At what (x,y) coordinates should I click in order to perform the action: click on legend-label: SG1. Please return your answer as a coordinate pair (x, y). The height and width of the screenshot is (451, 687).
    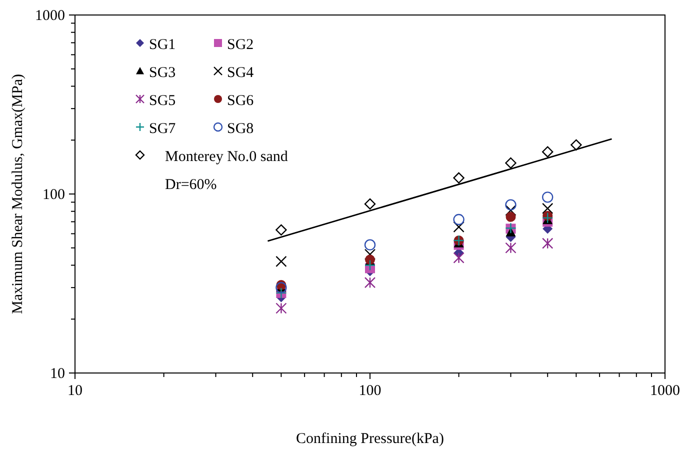
    Looking at the image, I should click on (162, 45).